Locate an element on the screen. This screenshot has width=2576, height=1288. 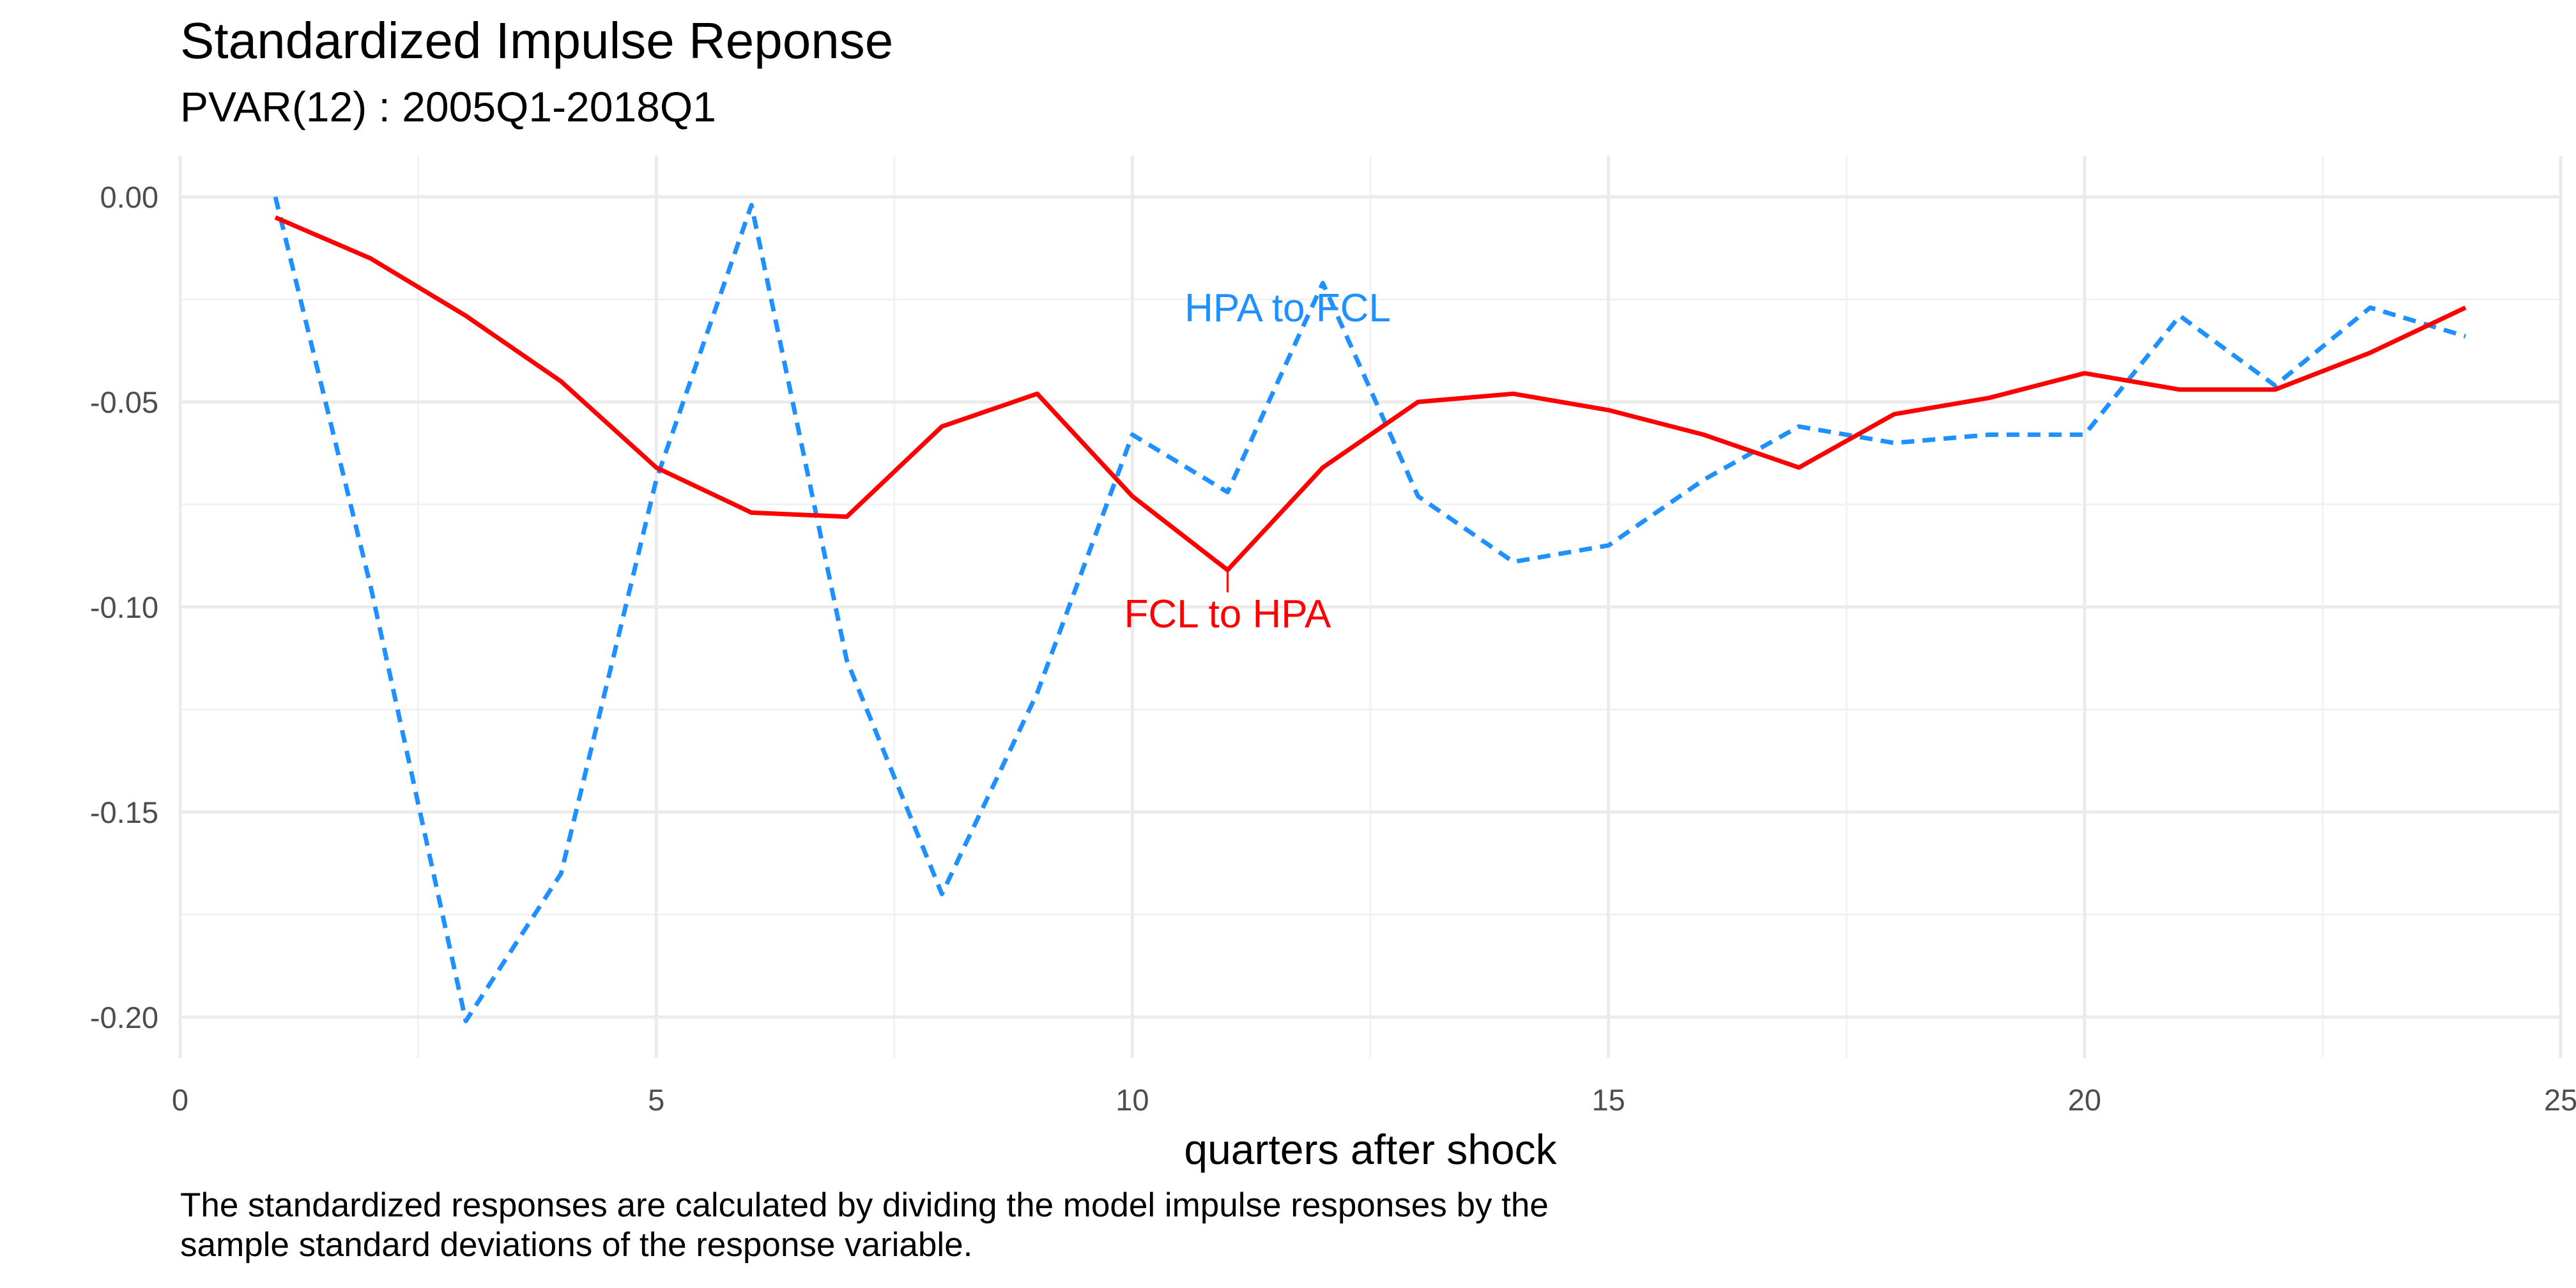
y-tick-label: -0.10 is located at coordinates (124, 607).